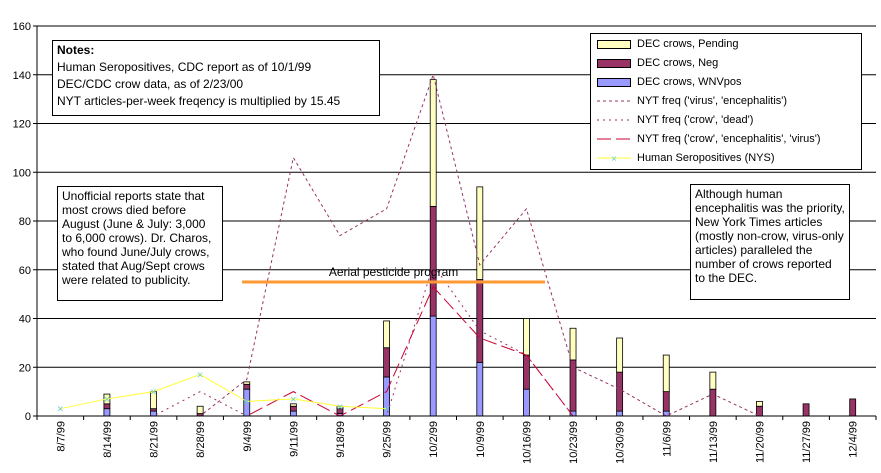 This screenshot has width=881, height=473. I want to click on y-tick-label: 0, so click(28, 417).